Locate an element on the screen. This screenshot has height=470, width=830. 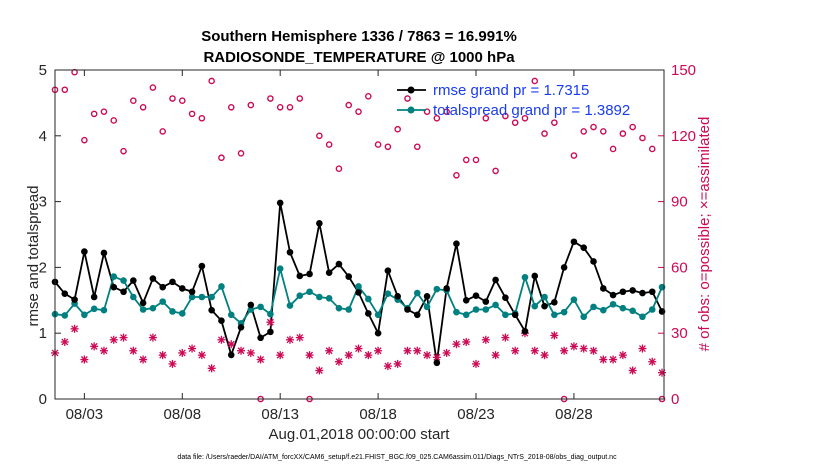
x-tick-label: 08/28 is located at coordinates (574, 414).